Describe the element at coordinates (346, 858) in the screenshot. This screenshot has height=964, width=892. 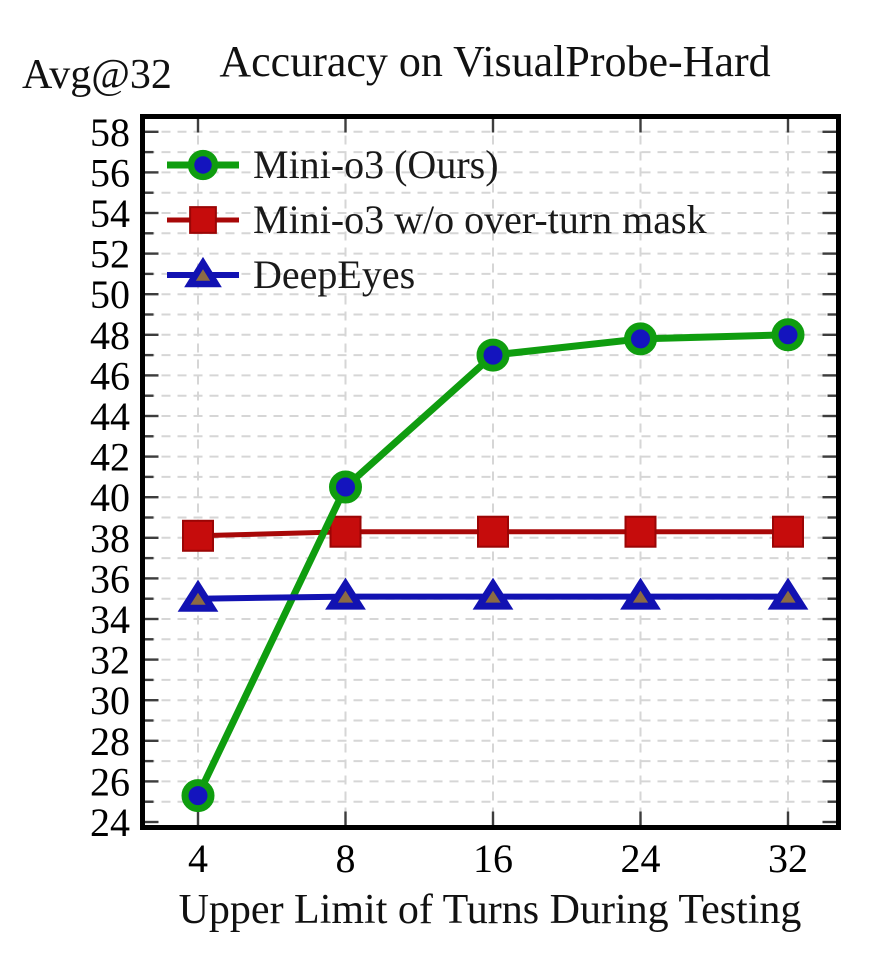
I see `x-tick-label: 8` at that location.